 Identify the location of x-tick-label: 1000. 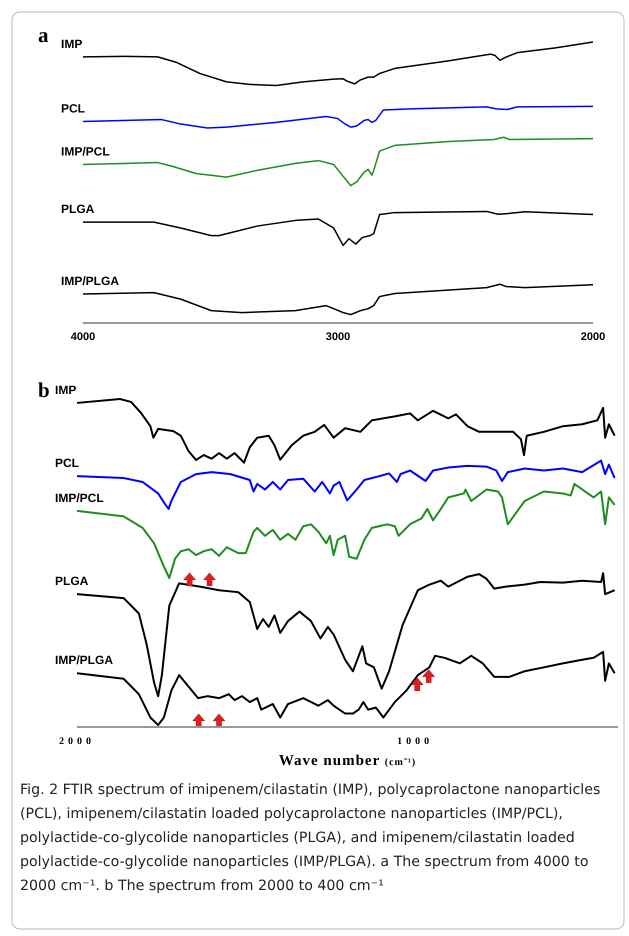
(415, 741).